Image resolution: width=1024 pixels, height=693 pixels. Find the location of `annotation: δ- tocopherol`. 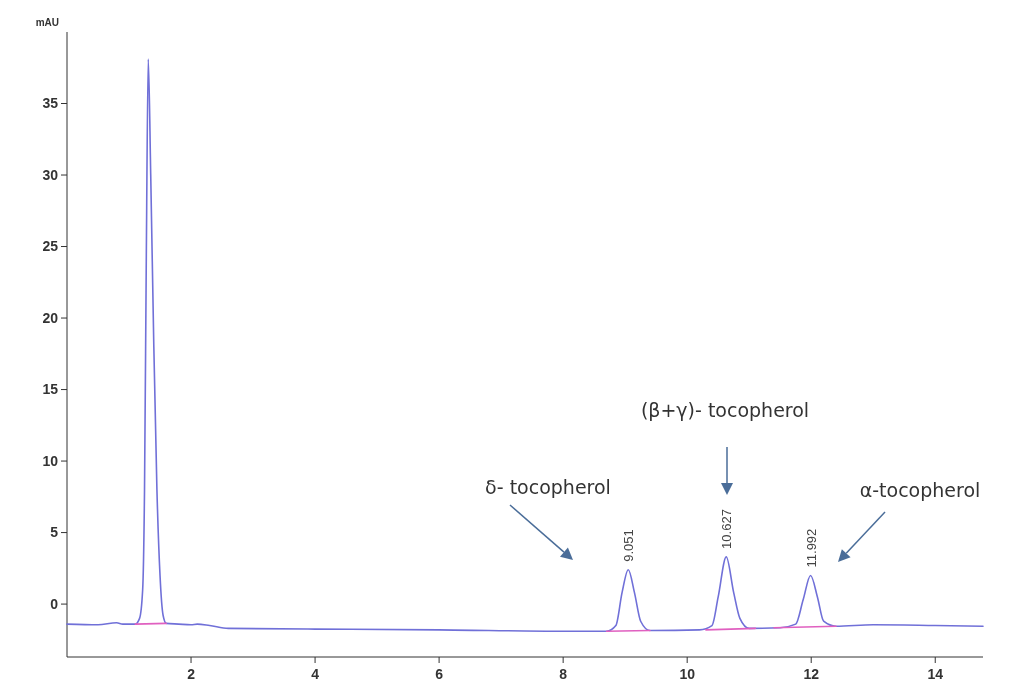

annotation: δ- tocopherol is located at coordinates (548, 486).